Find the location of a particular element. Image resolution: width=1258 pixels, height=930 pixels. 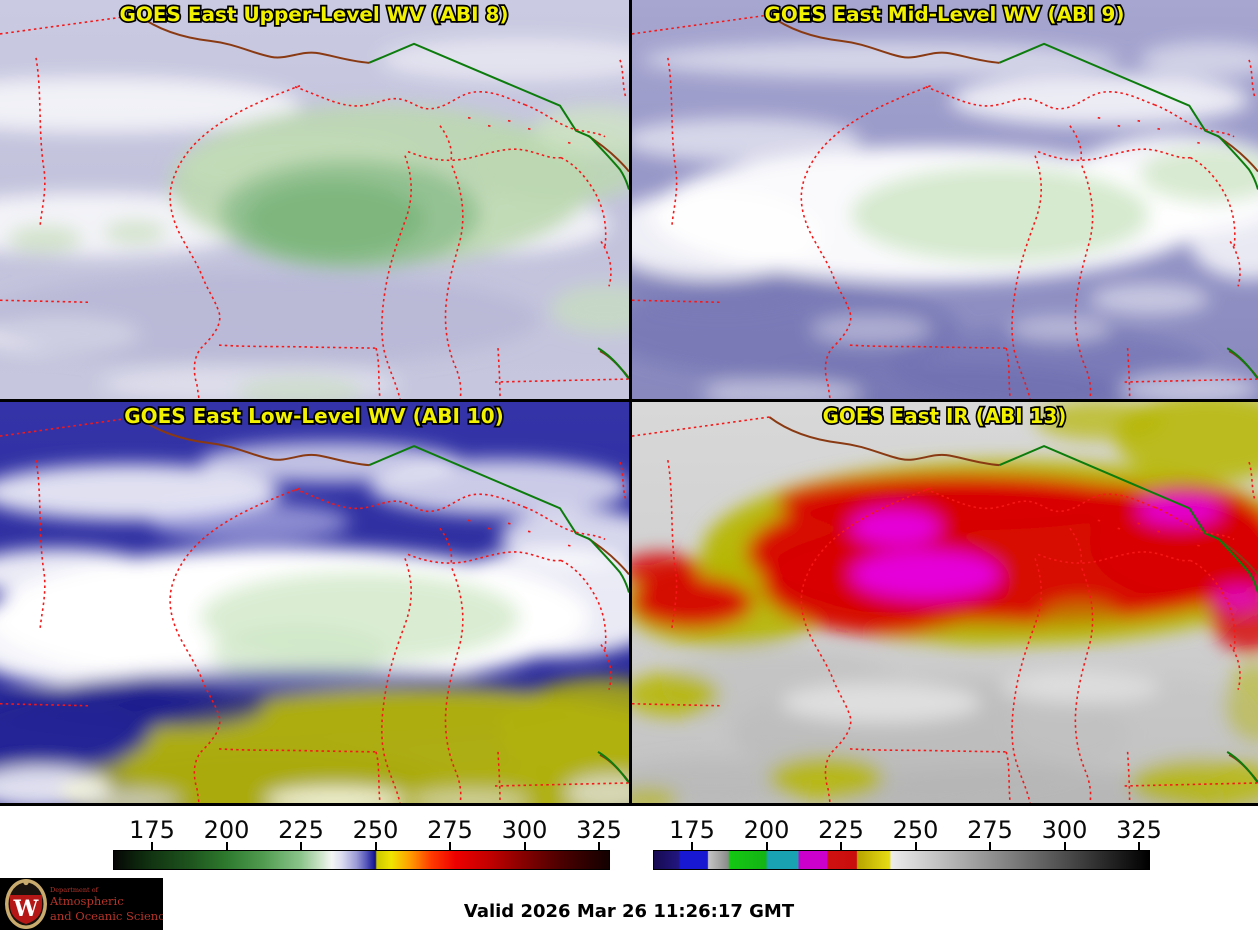

panel-title: GOES East Upper-Level WV (ABI 8) is located at coordinates (313, 14).